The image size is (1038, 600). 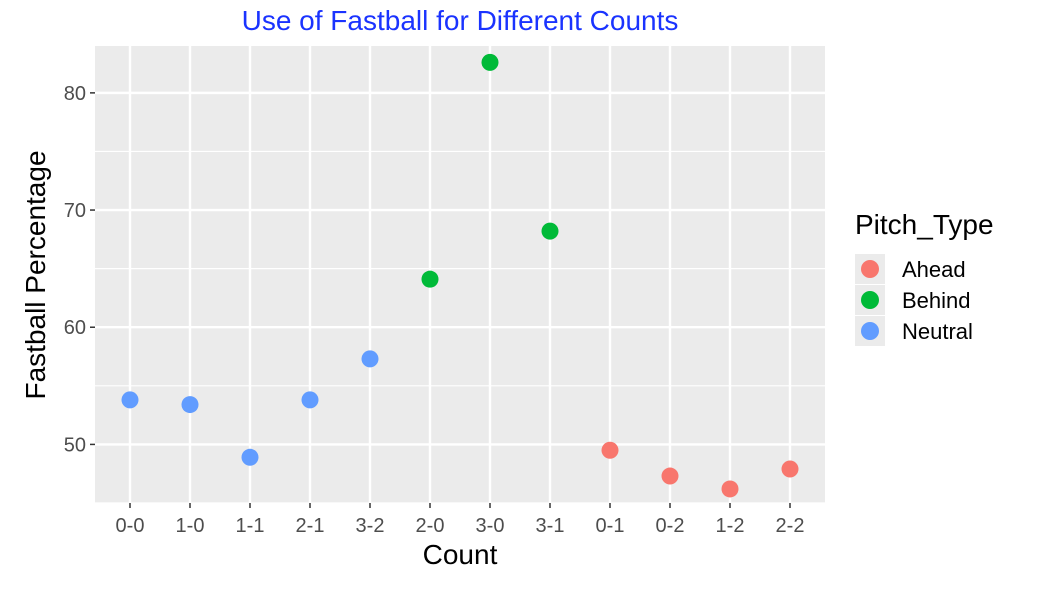 What do you see at coordinates (310, 526) in the screenshot?
I see `x-tick-label: 2-1` at bounding box center [310, 526].